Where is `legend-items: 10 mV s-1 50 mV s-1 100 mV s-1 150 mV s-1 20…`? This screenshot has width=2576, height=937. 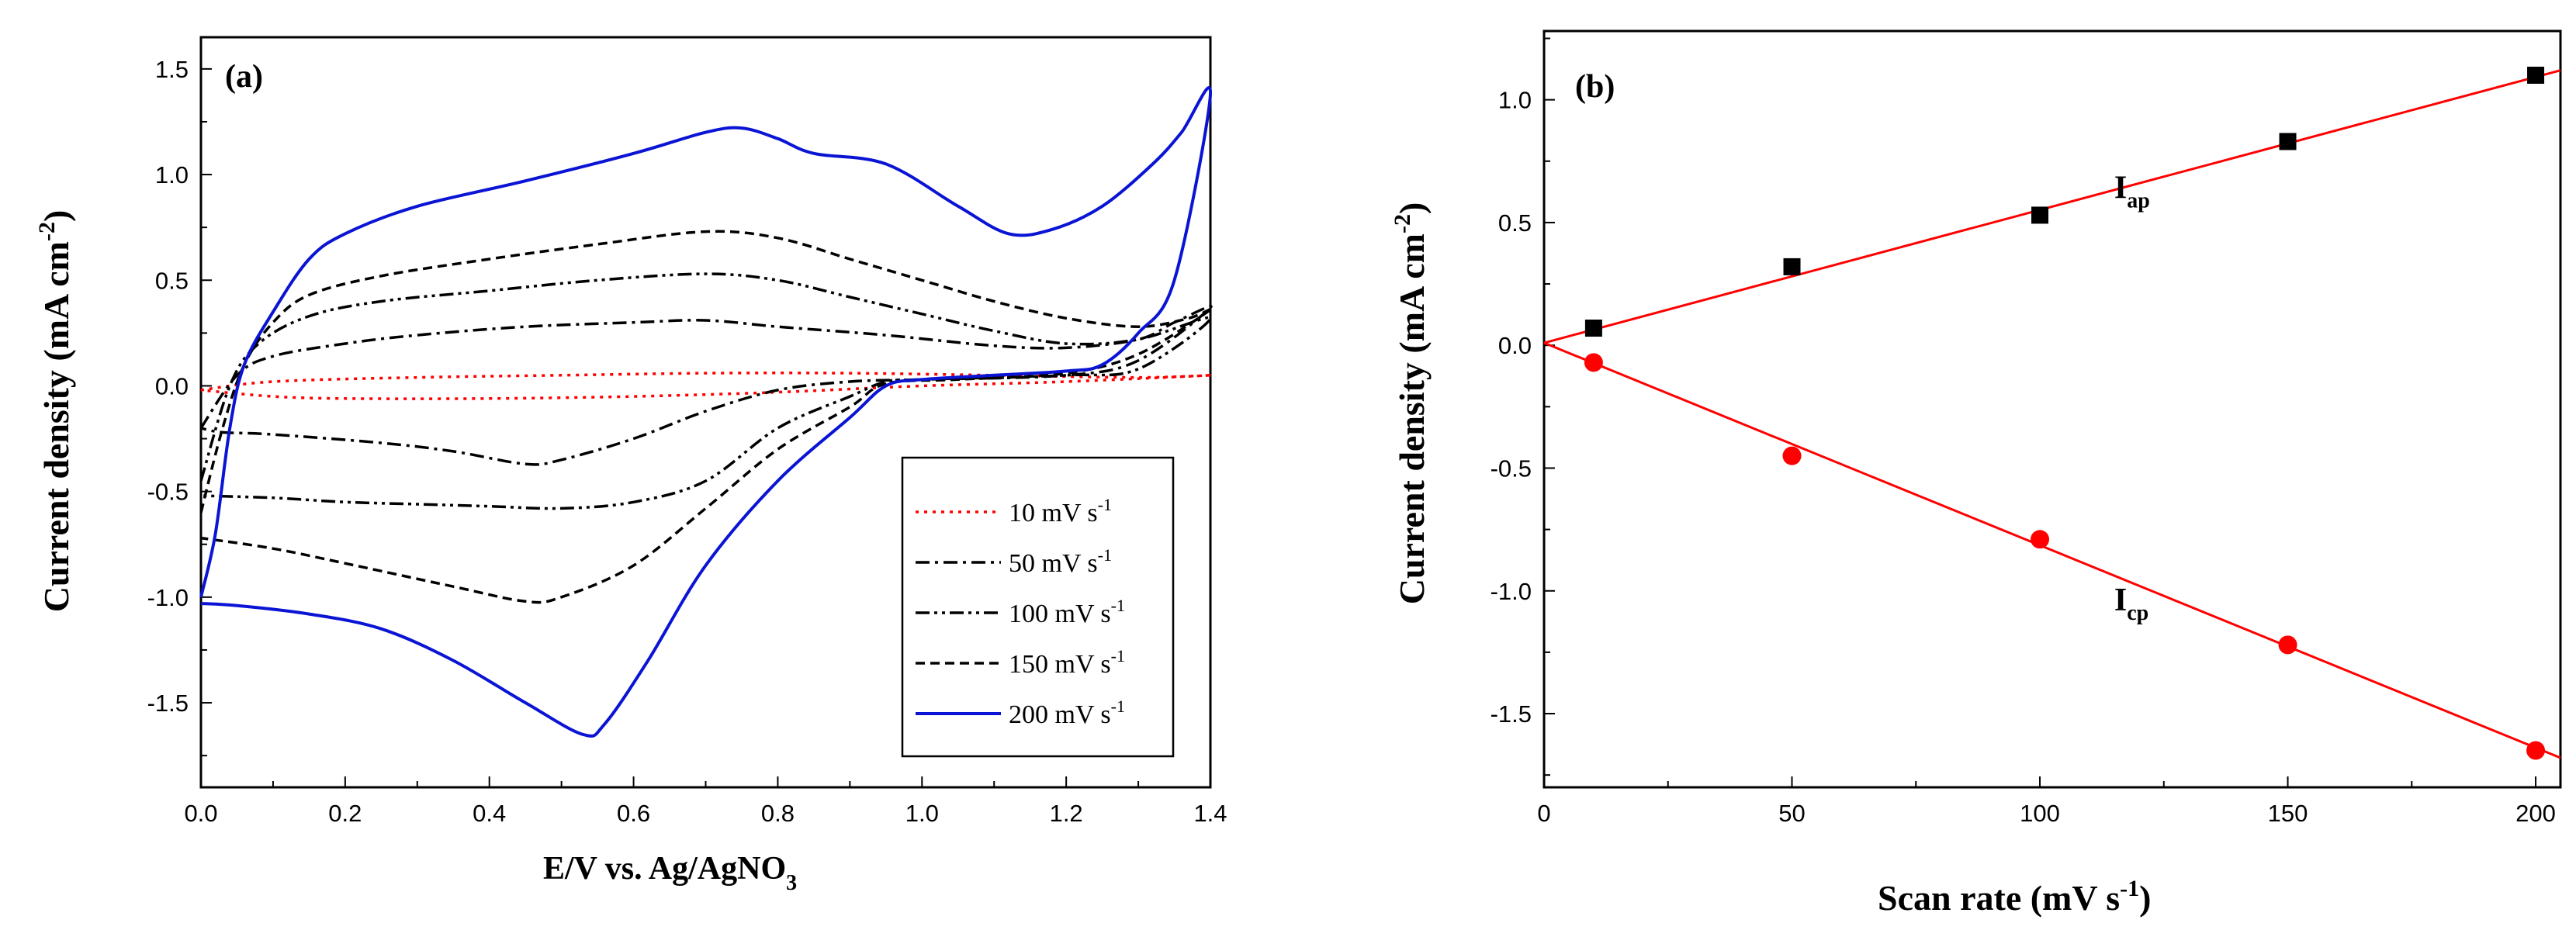
legend-items: 10 mV s-1 50 mV s-1 100 mV s-1 150 mV s-1 20… is located at coordinates (1020, 612).